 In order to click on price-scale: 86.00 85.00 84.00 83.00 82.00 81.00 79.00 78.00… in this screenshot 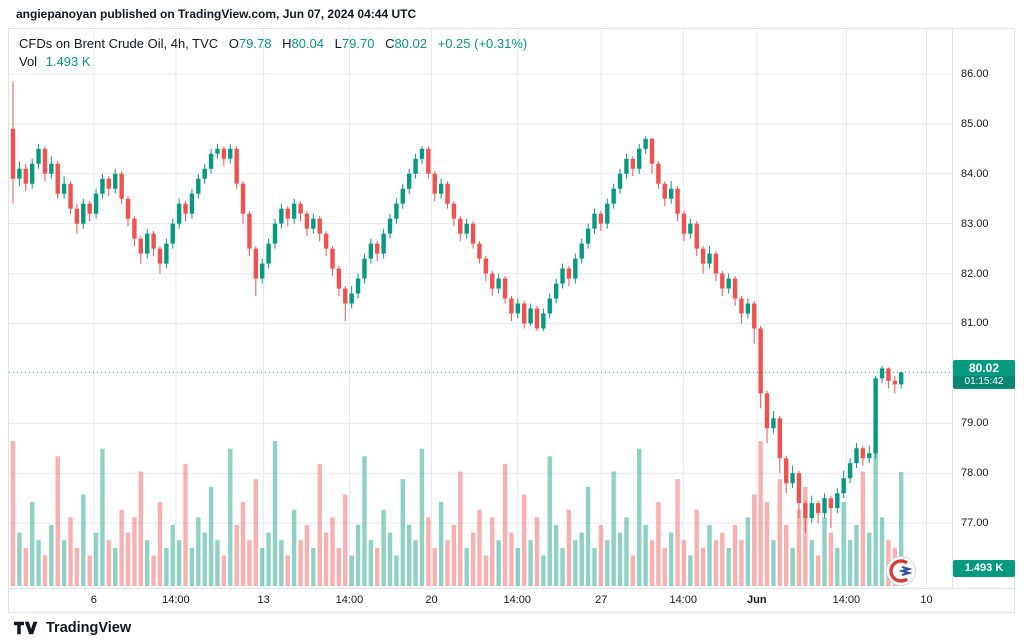, I will do `click(983, 308)`.